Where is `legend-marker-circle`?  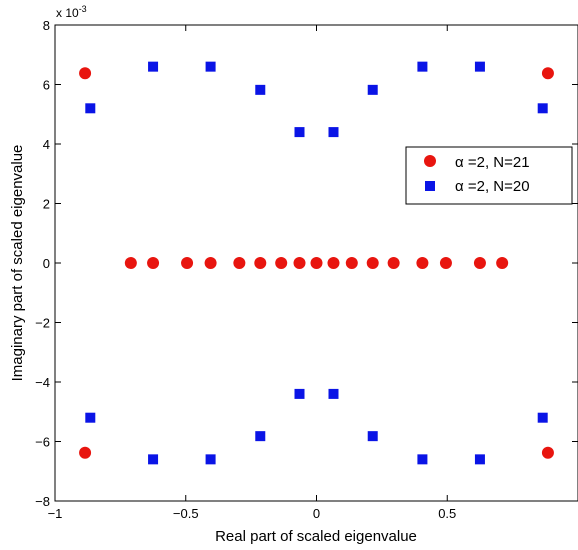
legend-marker-circle is located at coordinates (430, 161).